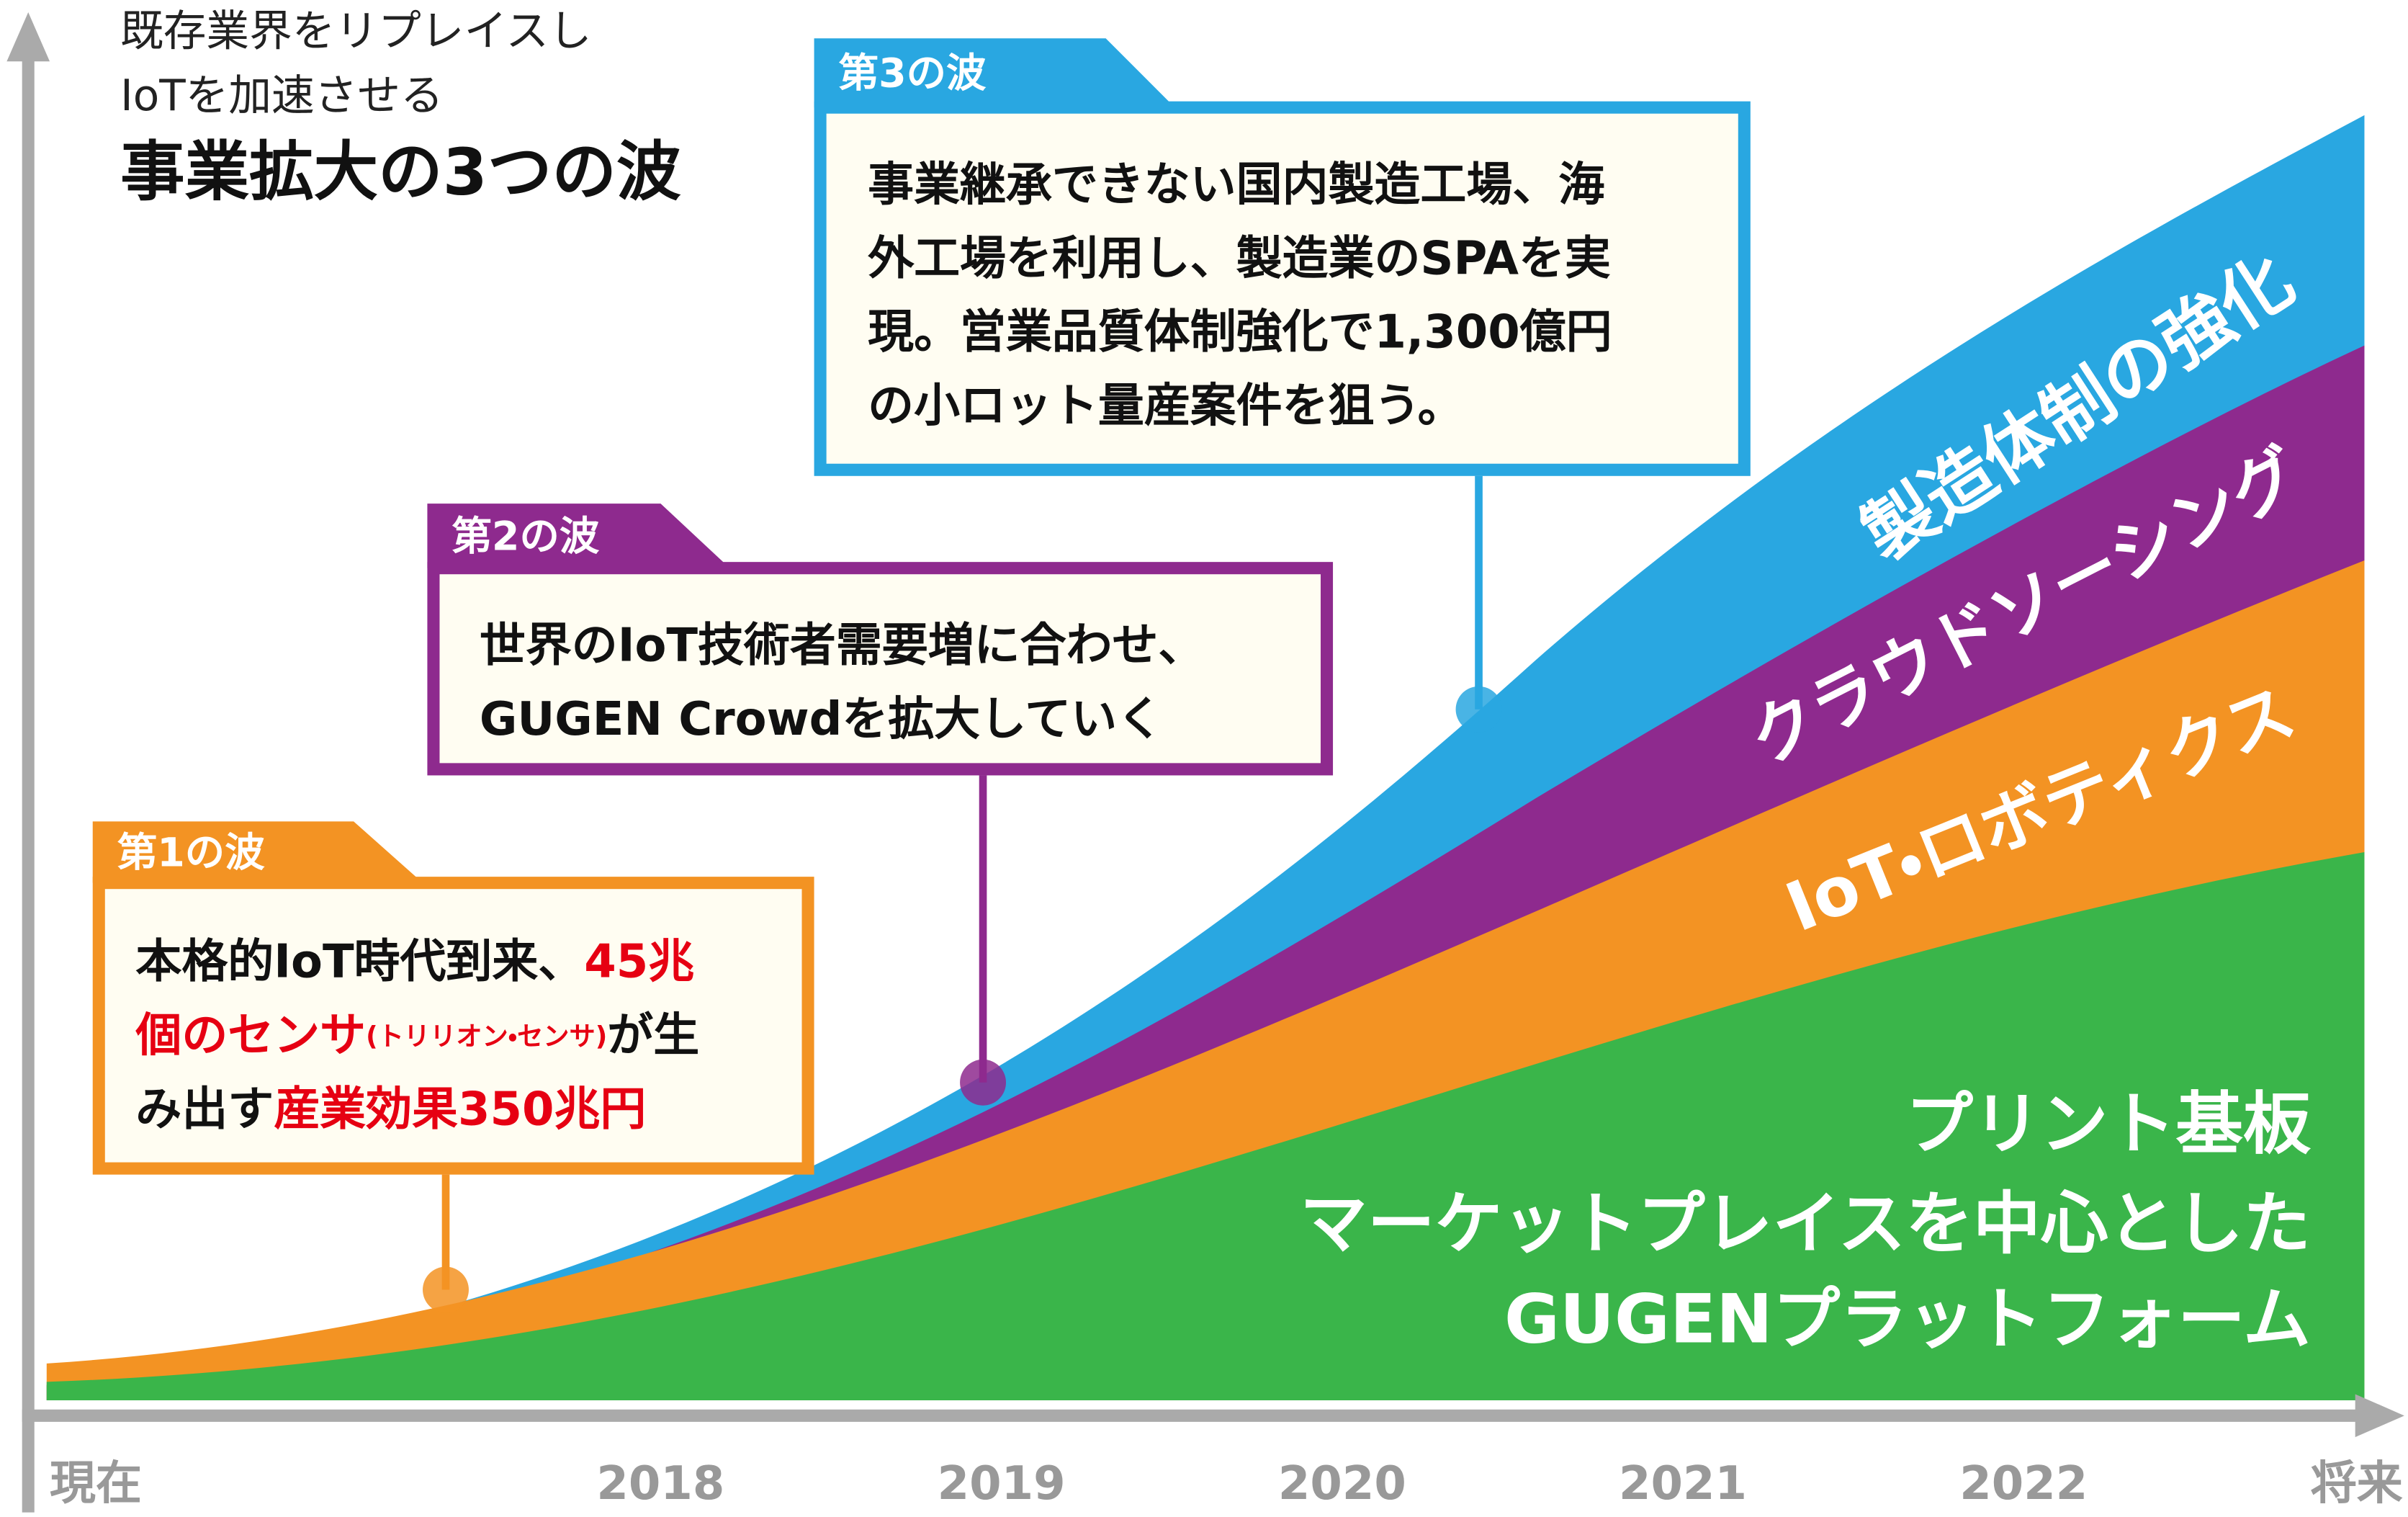 The height and width of the screenshot is (1517, 2408). Describe the element at coordinates (1002, 1484) in the screenshot. I see `x-axis-label: 2019` at that location.